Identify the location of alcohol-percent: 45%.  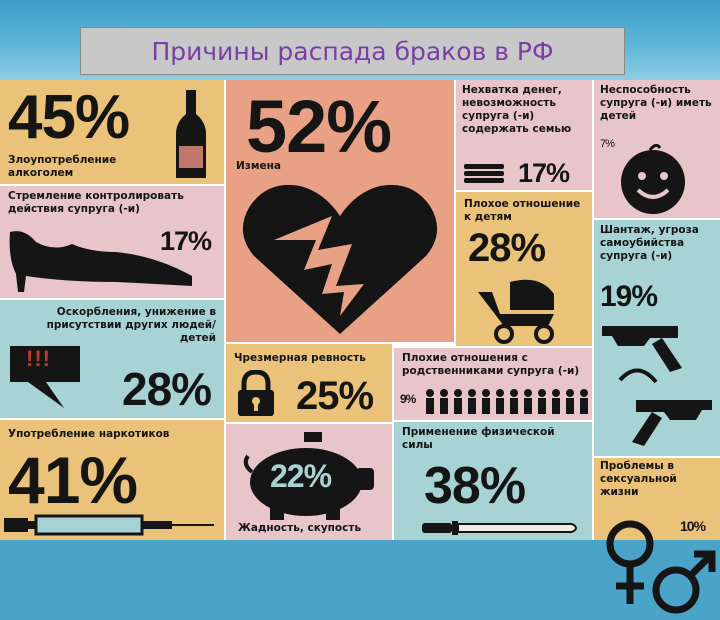
(69, 117).